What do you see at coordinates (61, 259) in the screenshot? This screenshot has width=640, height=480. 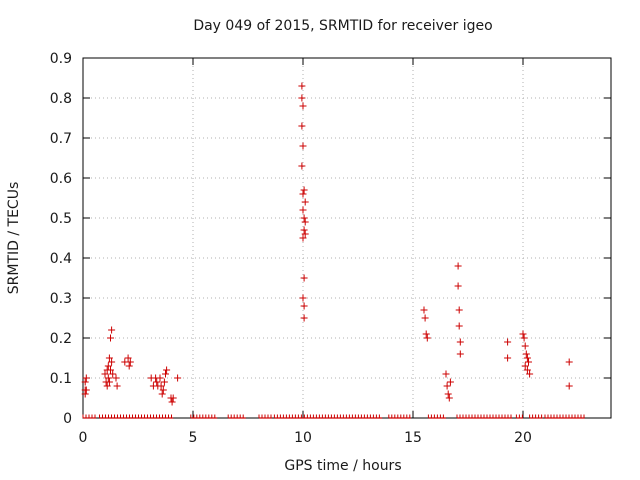 I see `y-tick-label: 0.4` at bounding box center [61, 259].